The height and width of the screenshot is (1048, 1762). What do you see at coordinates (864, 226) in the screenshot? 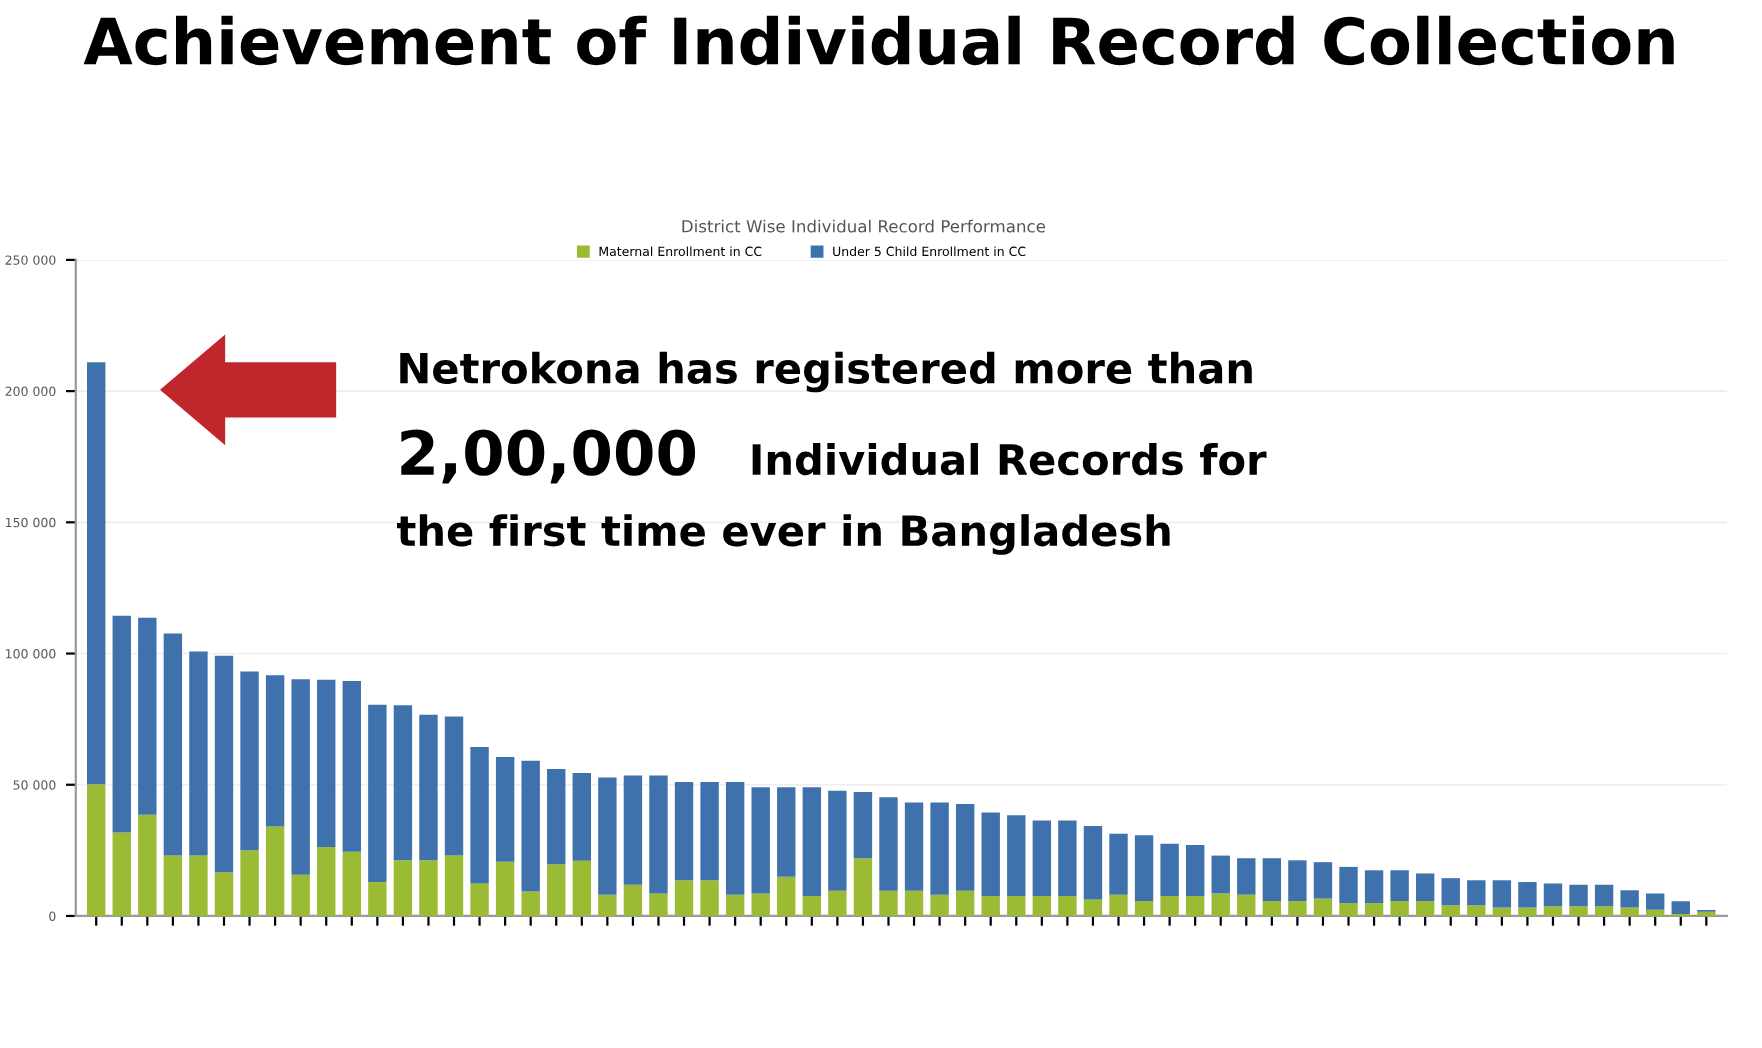
I see `chart-subtitle: District Wise Individual Record Performance` at bounding box center [864, 226].